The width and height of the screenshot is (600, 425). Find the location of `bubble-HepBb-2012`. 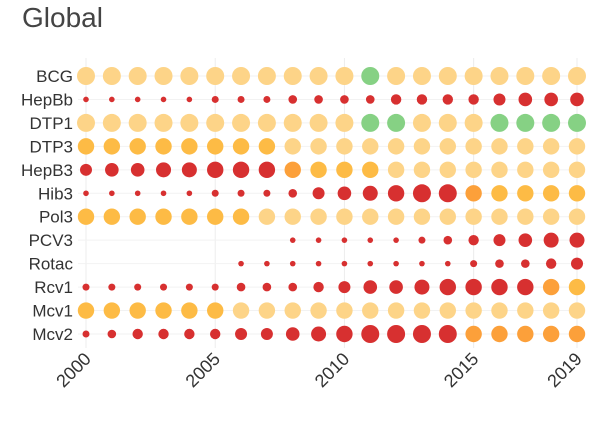

bubble-HepBb-2012 is located at coordinates (396, 99).